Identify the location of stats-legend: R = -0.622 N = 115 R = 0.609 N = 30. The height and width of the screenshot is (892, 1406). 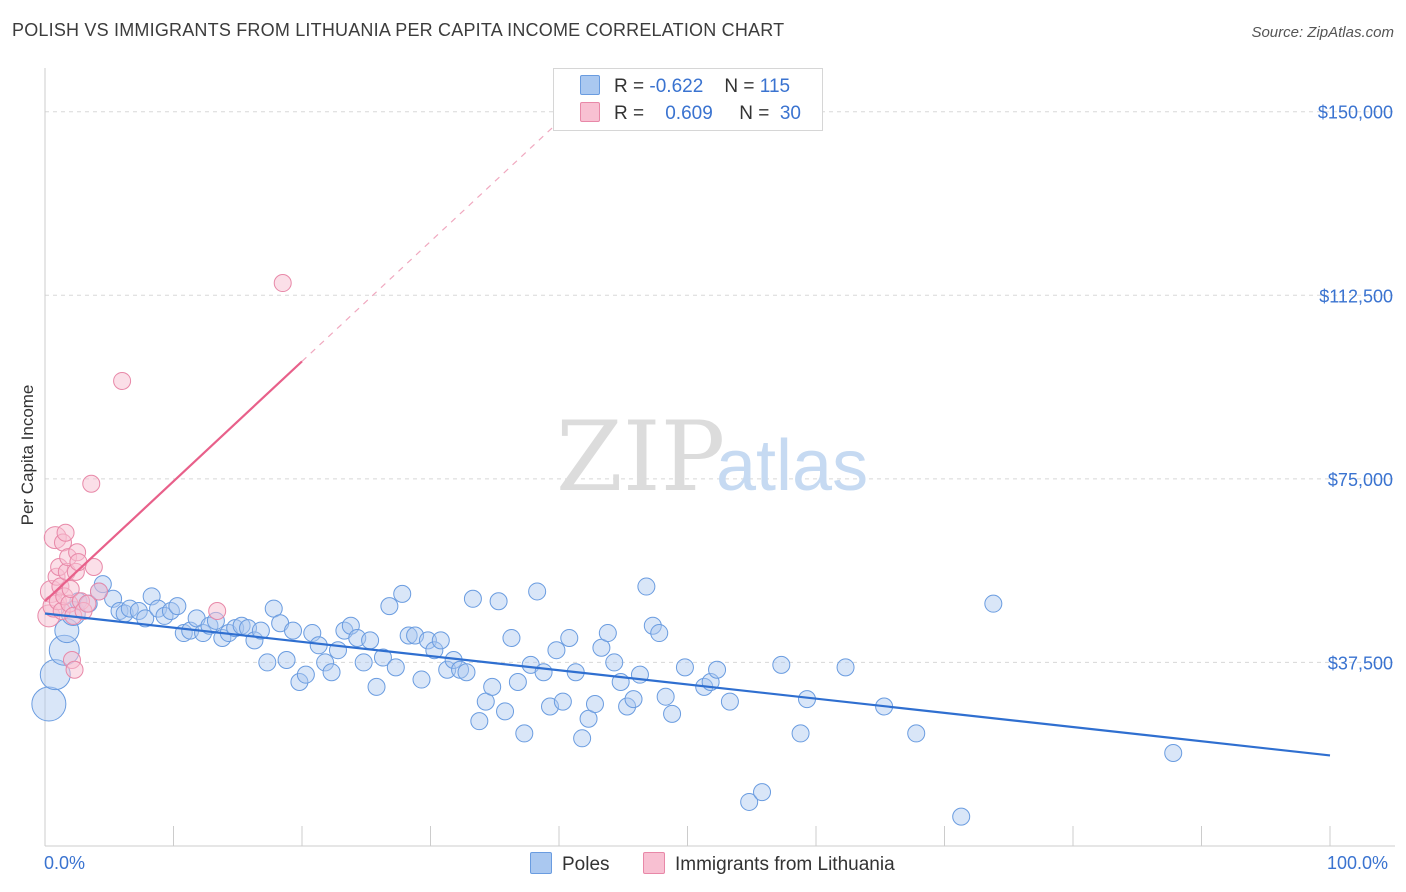
(688, 99).